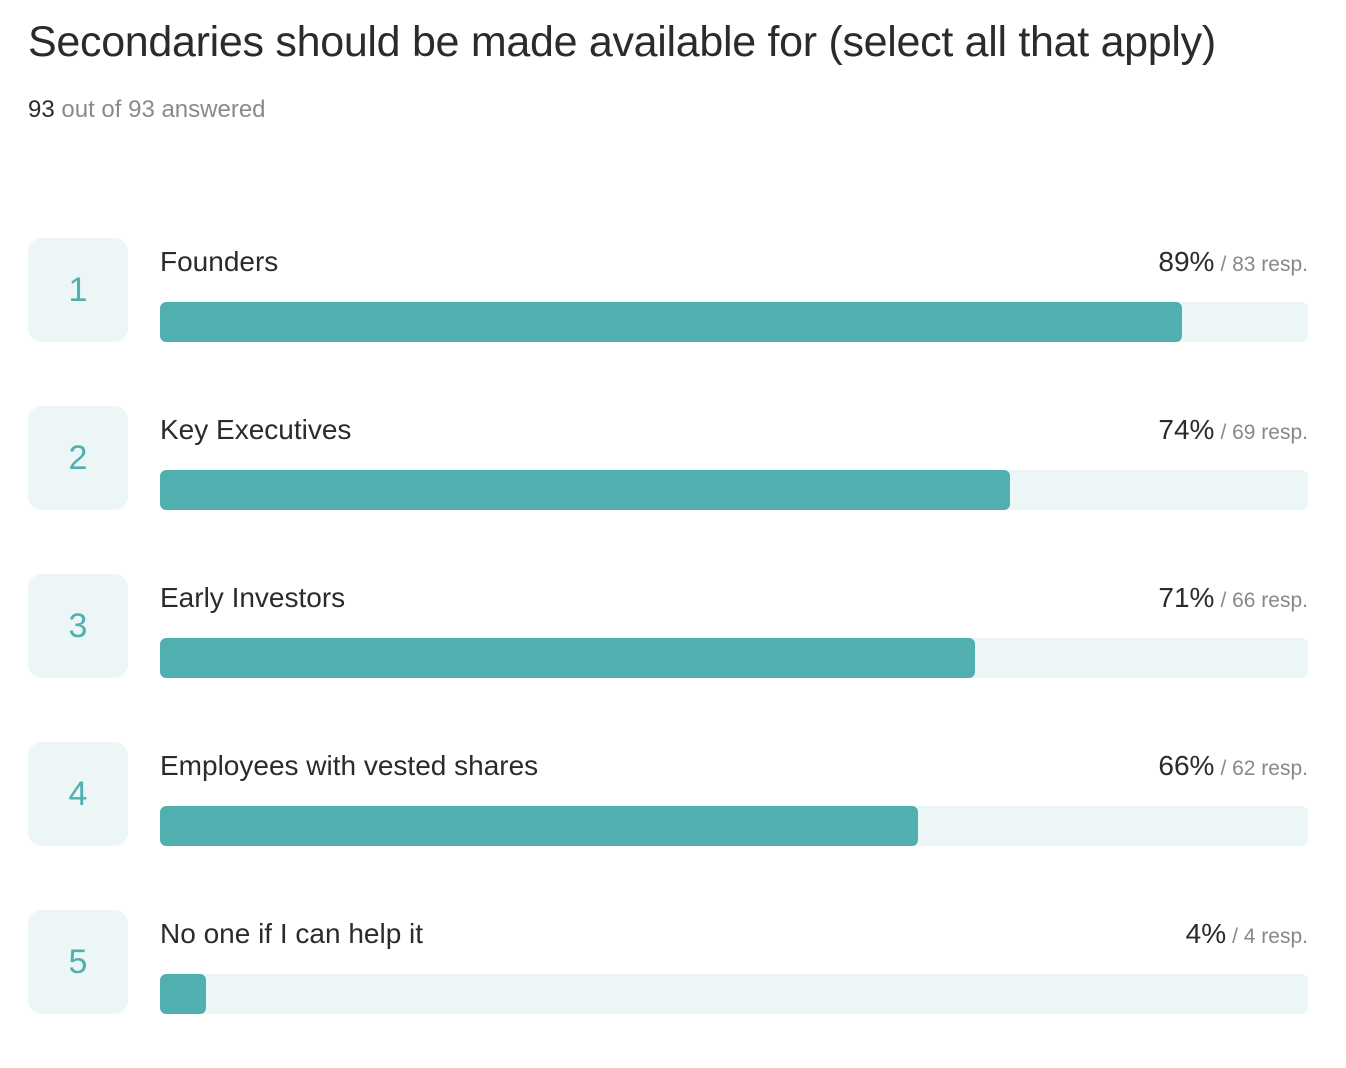 Image resolution: width=1346 pixels, height=1068 pixels. Describe the element at coordinates (41, 109) in the screenshot. I see `answered-number: 93` at that location.